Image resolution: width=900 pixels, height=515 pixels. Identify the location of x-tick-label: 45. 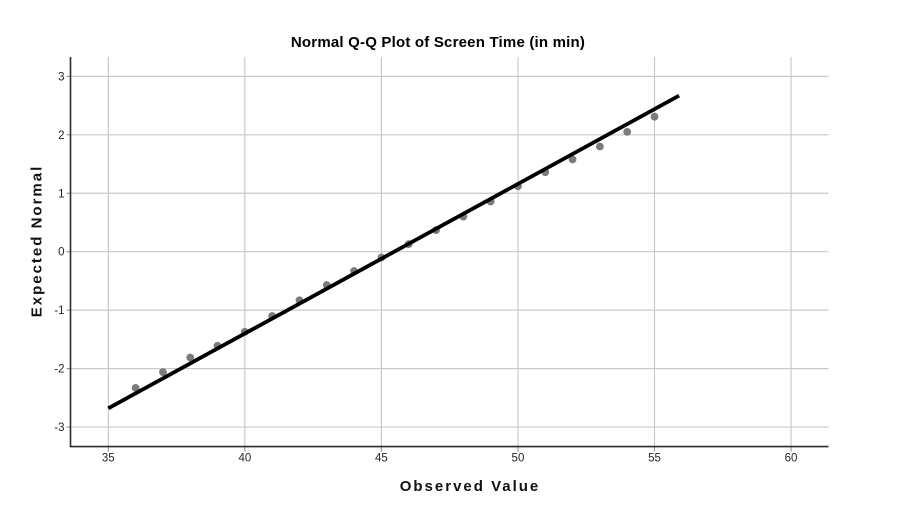
(381, 459).